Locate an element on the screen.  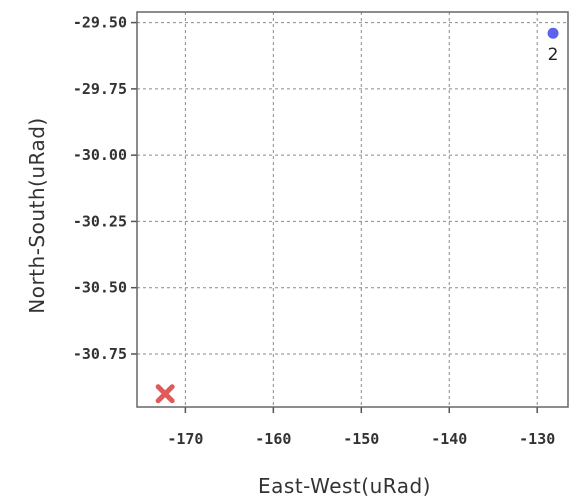
x-tick-label: -170 is located at coordinates (185, 439).